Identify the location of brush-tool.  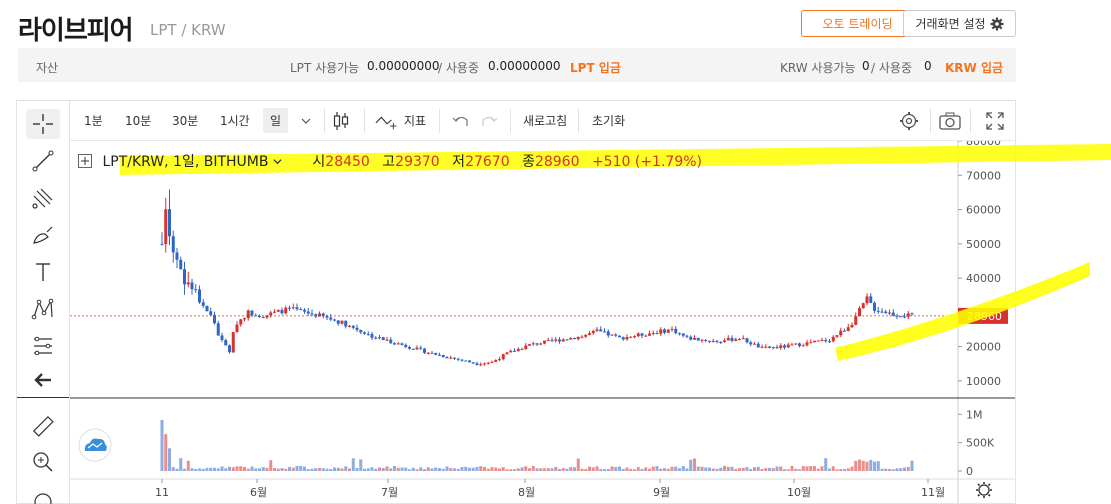
(43, 235).